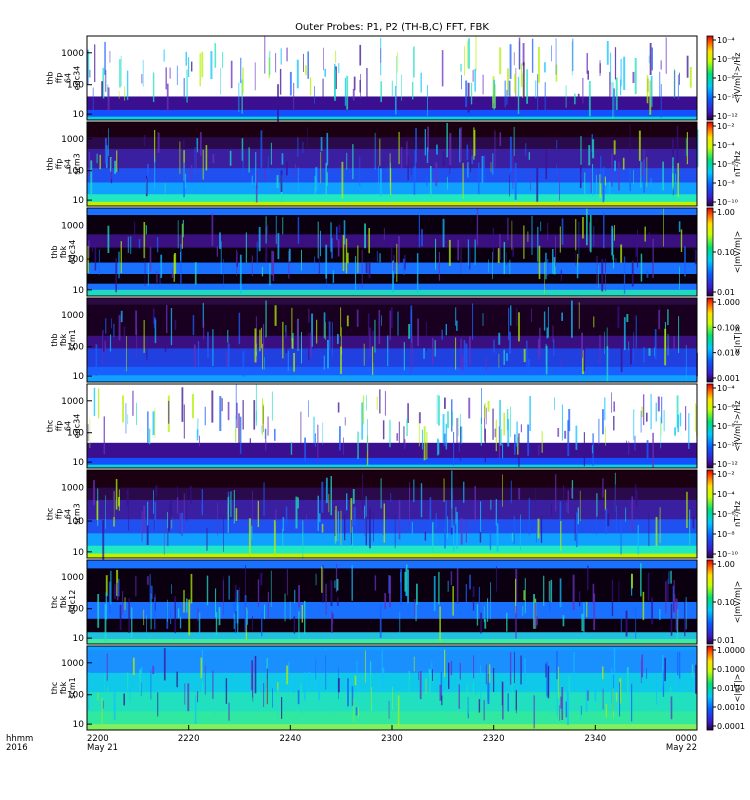 This screenshot has height=800, width=750. Describe the element at coordinates (724, 78) in the screenshot. I see `colorbar: 10⁻⁴ 10⁻⁶ 10⁻⁸ 10⁻¹⁰ 10⁻¹² <|V/m|²>/Hz` at that location.